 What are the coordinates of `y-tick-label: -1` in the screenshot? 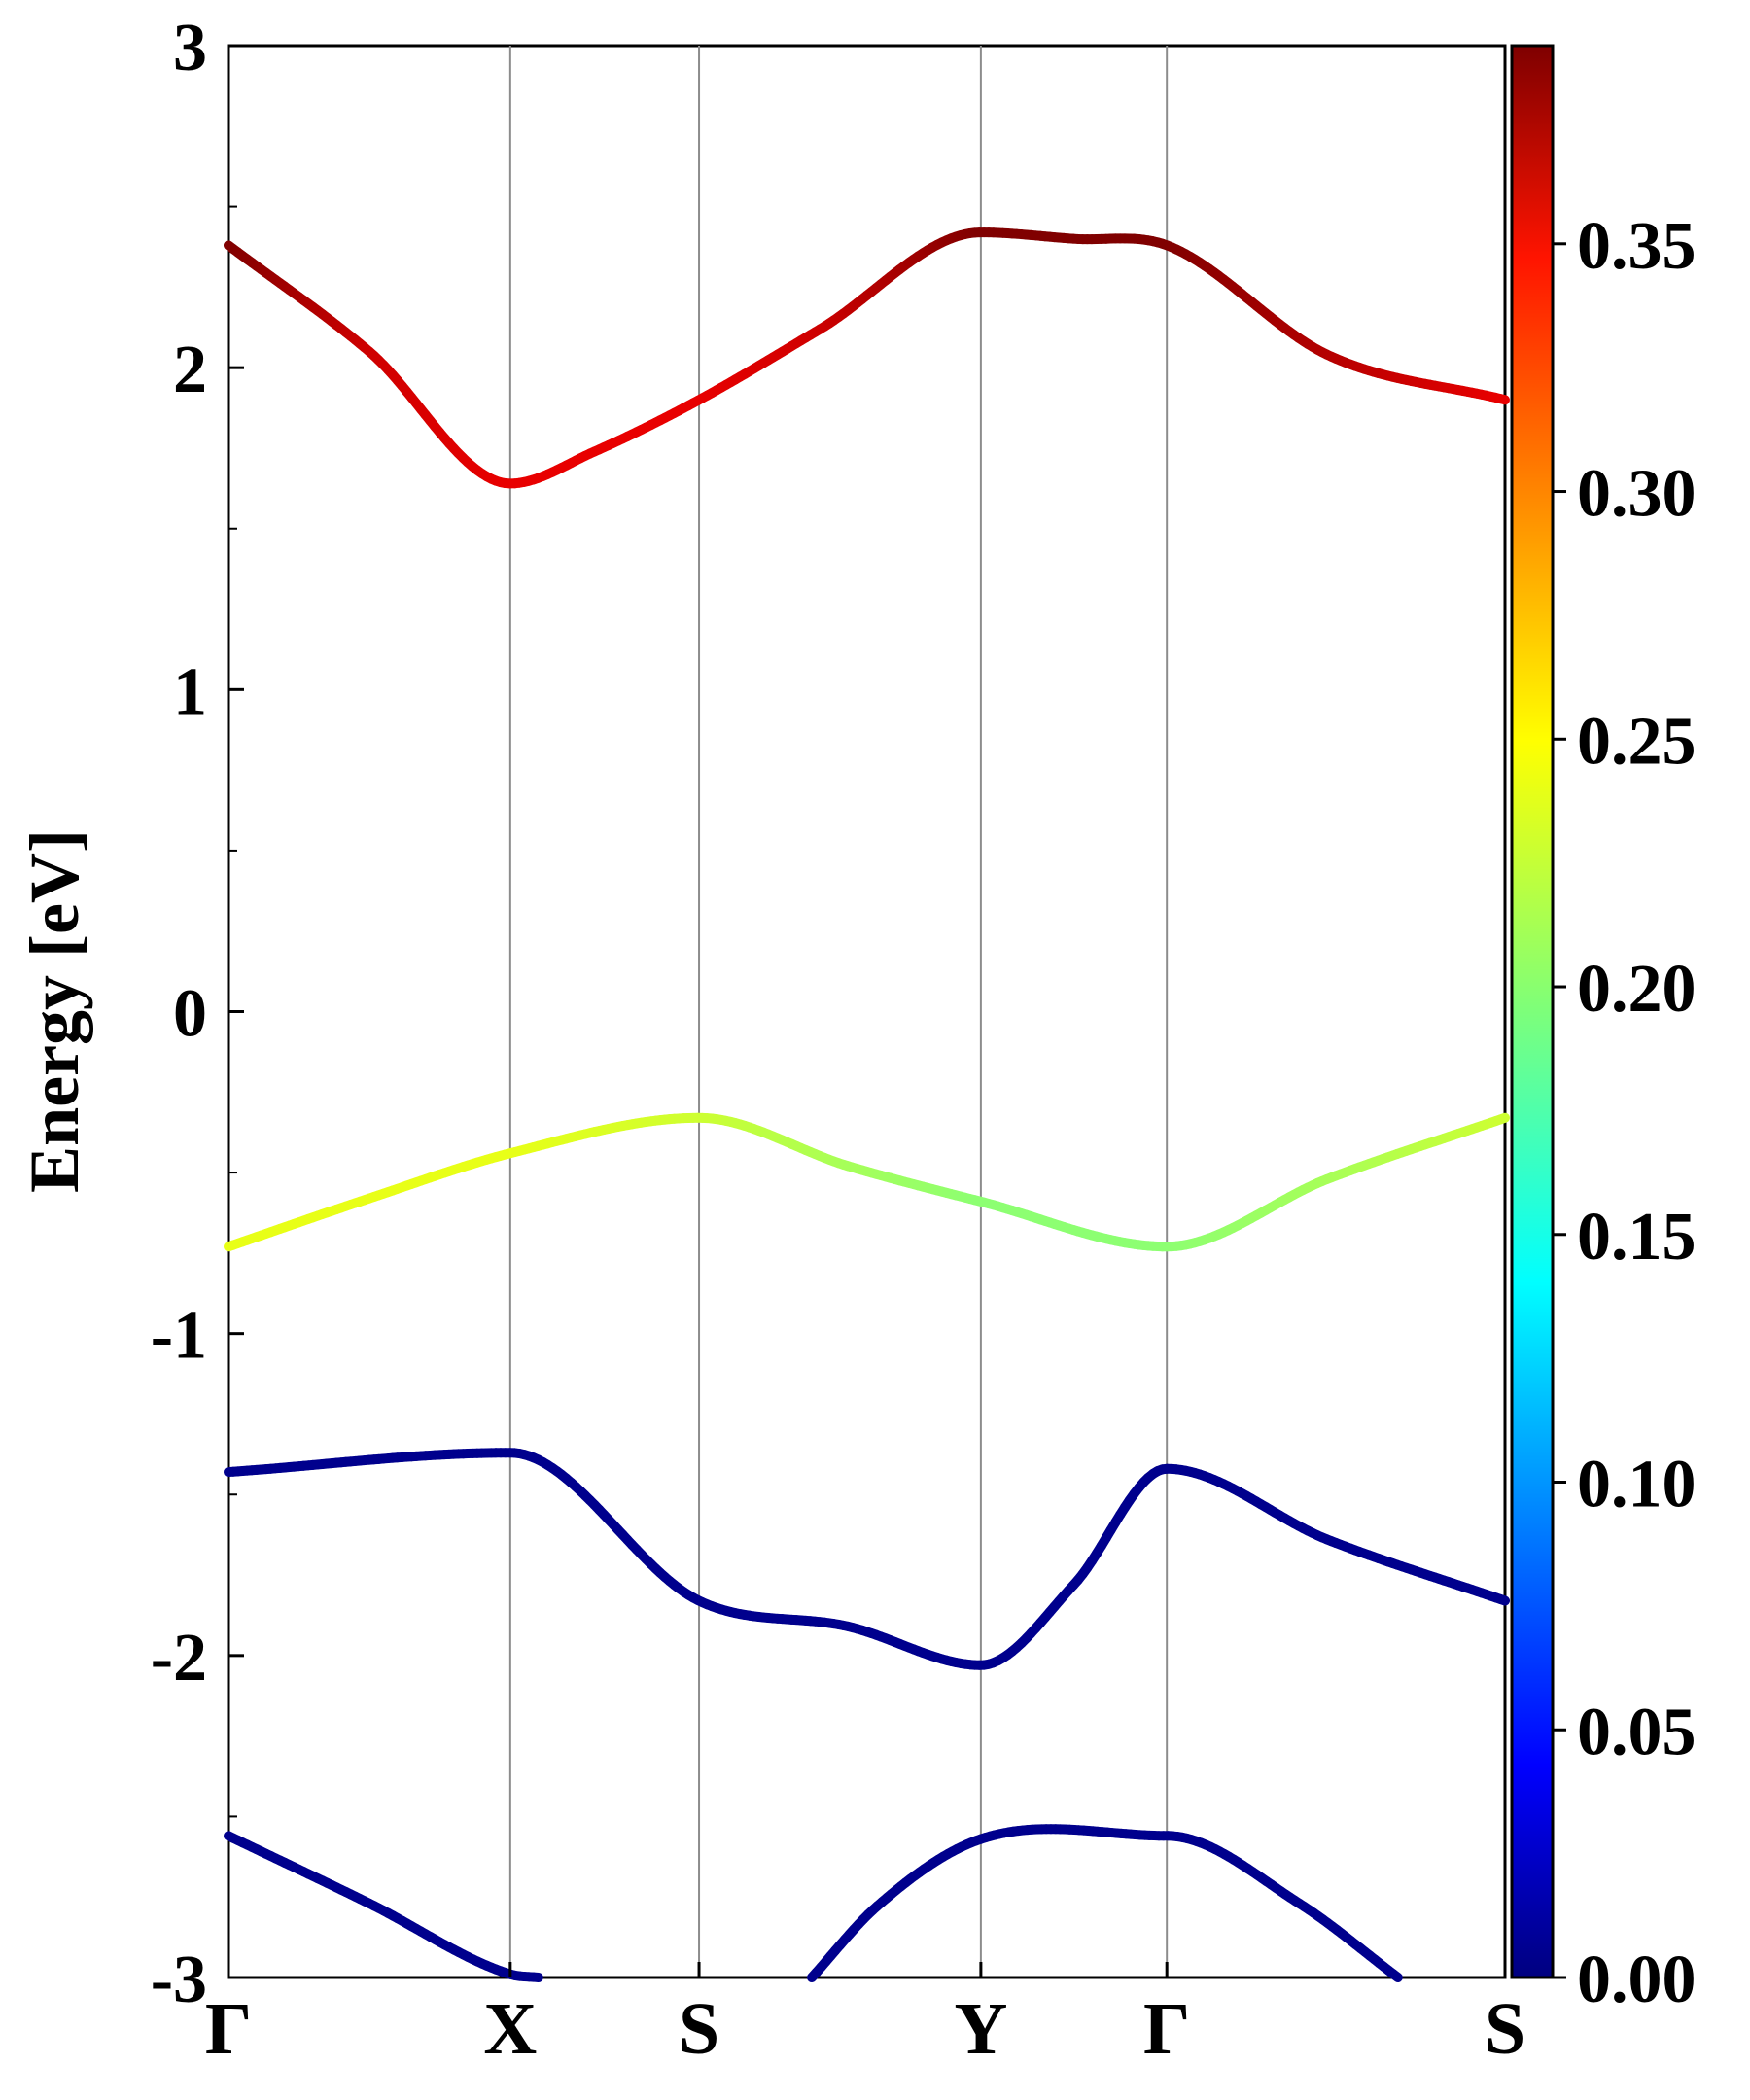 It's located at (179, 1336).